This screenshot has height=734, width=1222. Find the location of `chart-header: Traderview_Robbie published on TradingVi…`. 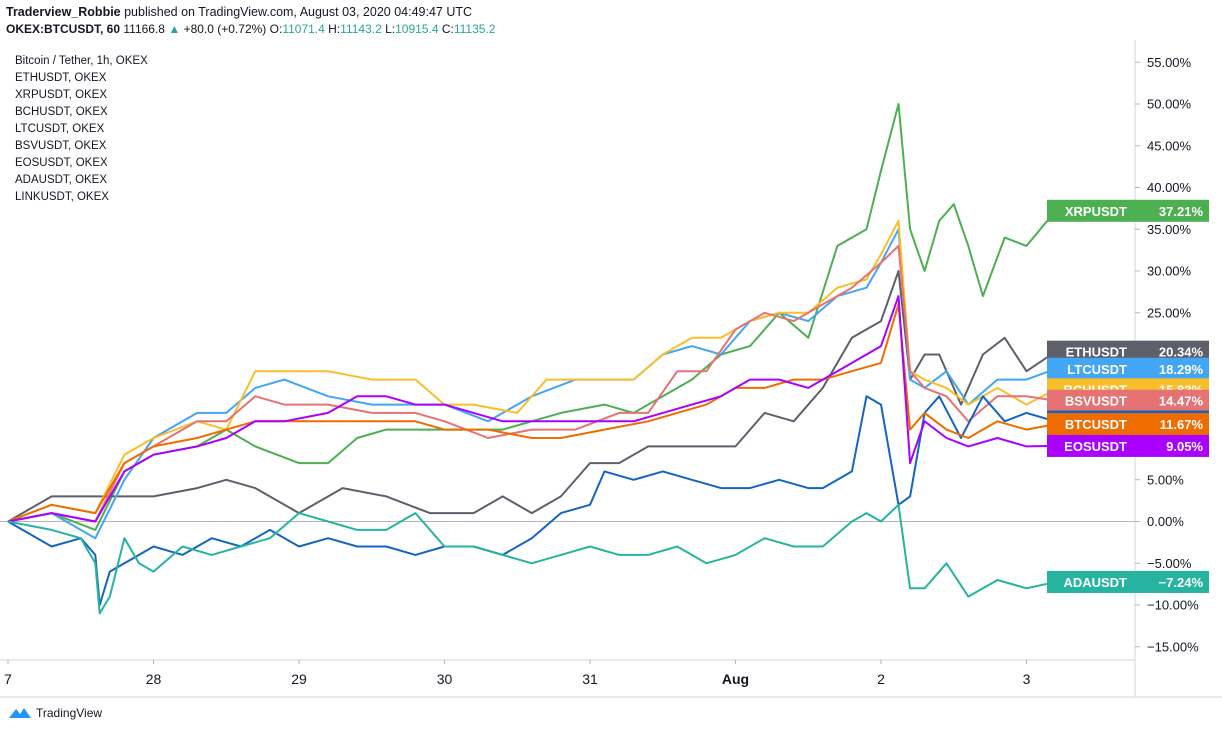

chart-header: Traderview_Robbie published on TradingVi… is located at coordinates (250, 21).